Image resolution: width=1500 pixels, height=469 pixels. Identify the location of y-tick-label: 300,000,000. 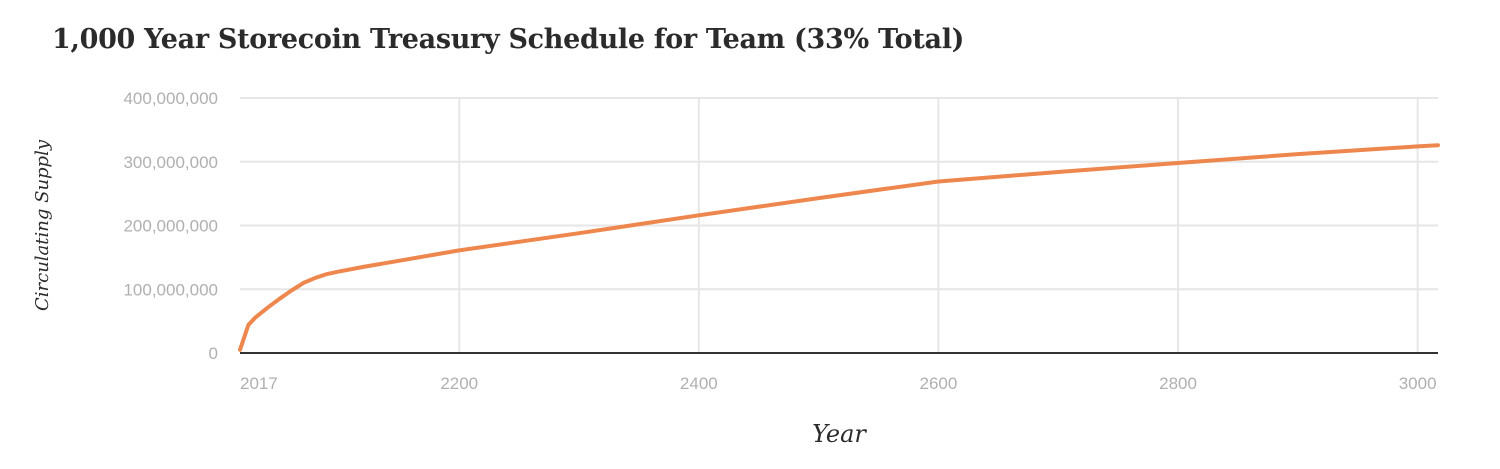
(170, 162).